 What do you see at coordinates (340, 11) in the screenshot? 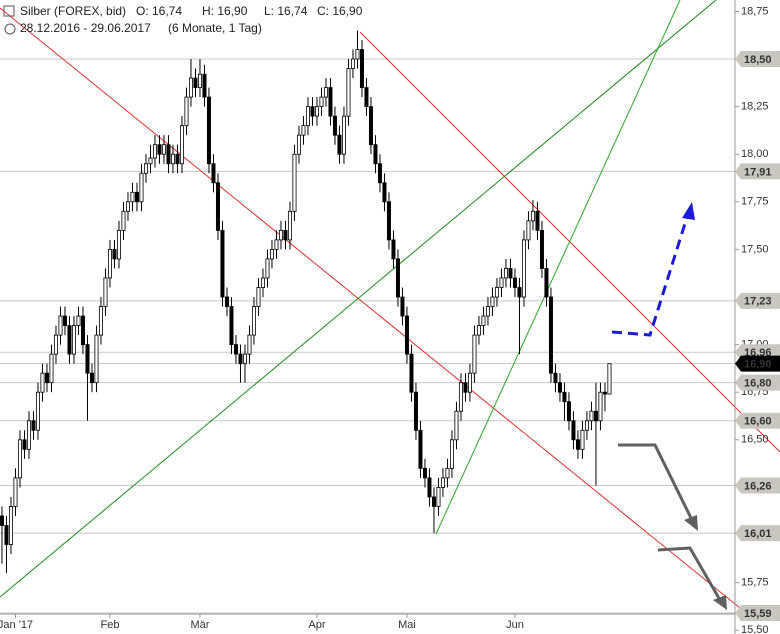
I see `ohlc-close: C: 16,90` at bounding box center [340, 11].